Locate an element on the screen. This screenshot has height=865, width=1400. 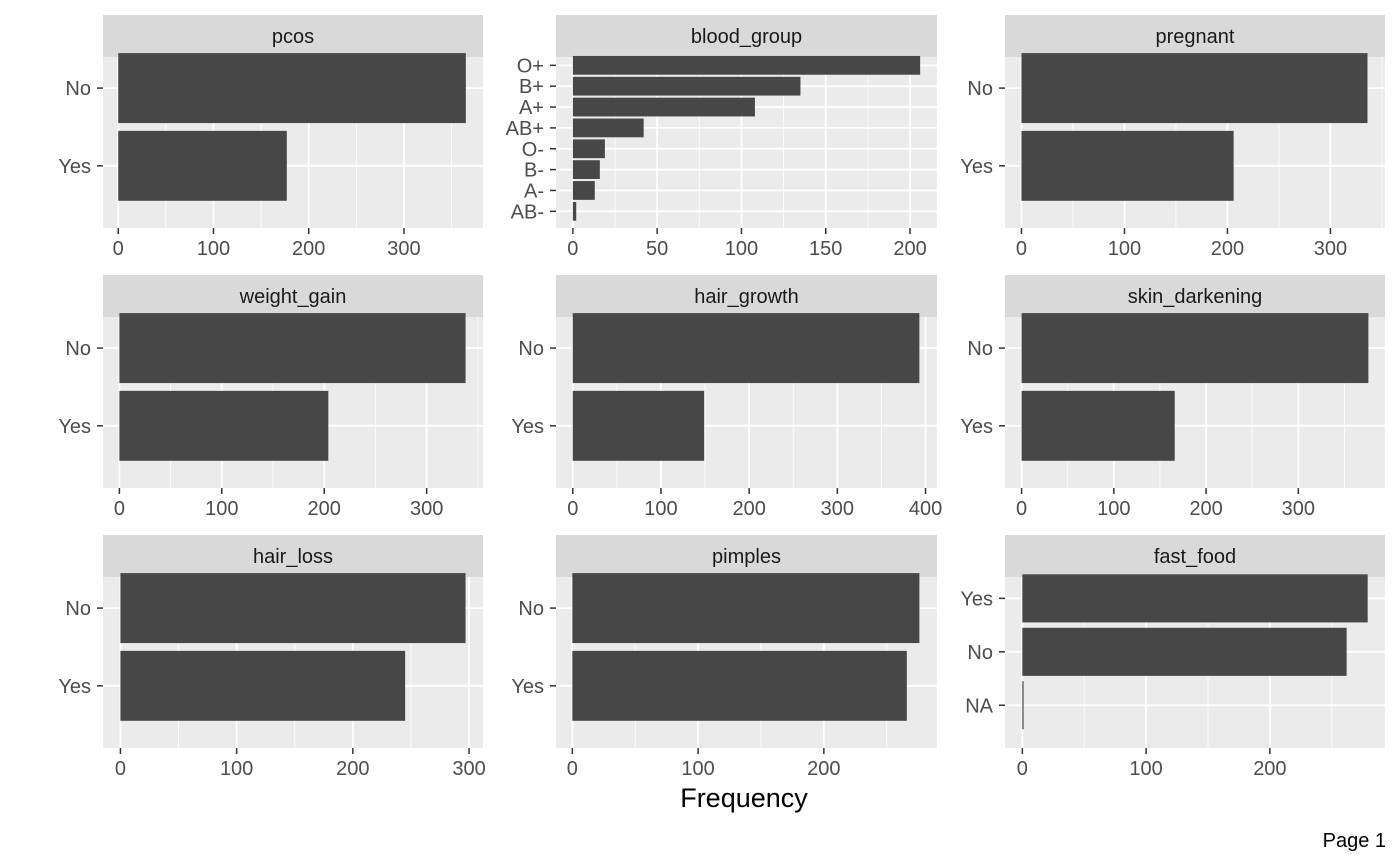
y-tick-label: NA is located at coordinates (979, 706).